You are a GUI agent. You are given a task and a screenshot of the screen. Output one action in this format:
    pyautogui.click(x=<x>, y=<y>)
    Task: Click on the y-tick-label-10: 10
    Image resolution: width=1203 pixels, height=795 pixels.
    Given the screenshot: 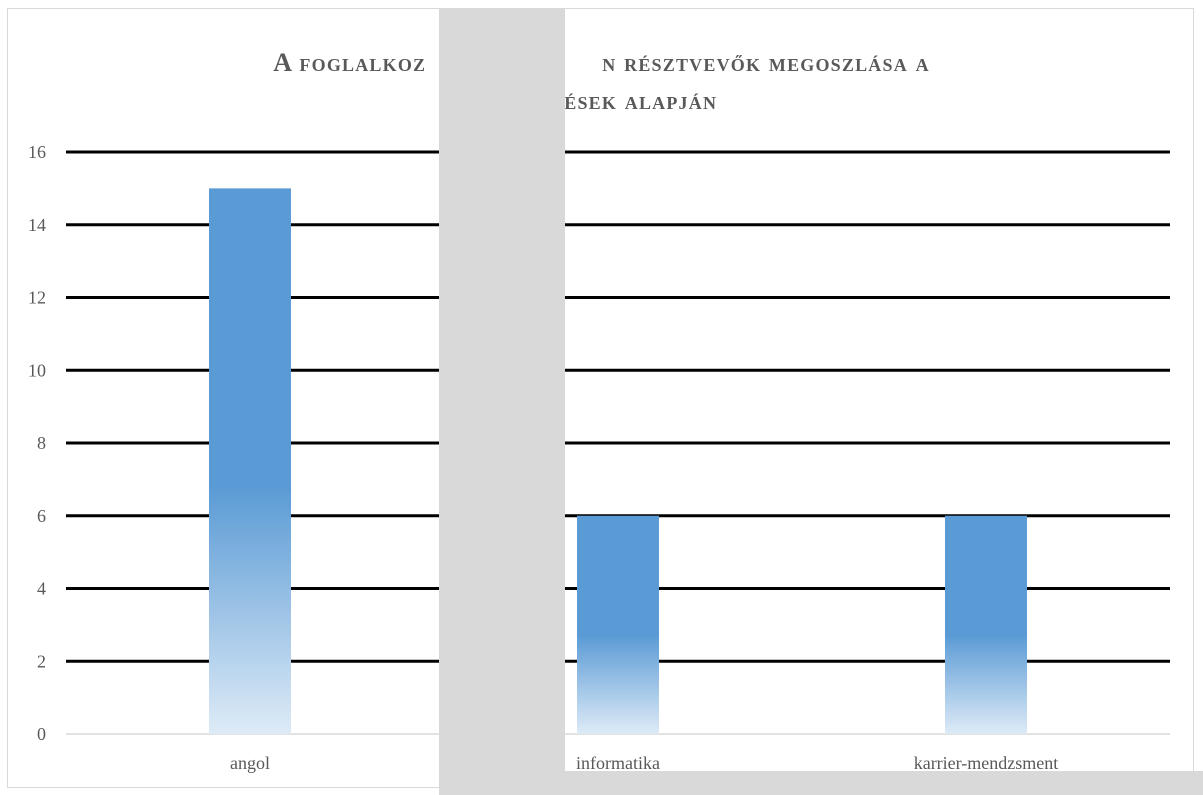 What is the action you would take?
    pyautogui.click(x=37, y=370)
    